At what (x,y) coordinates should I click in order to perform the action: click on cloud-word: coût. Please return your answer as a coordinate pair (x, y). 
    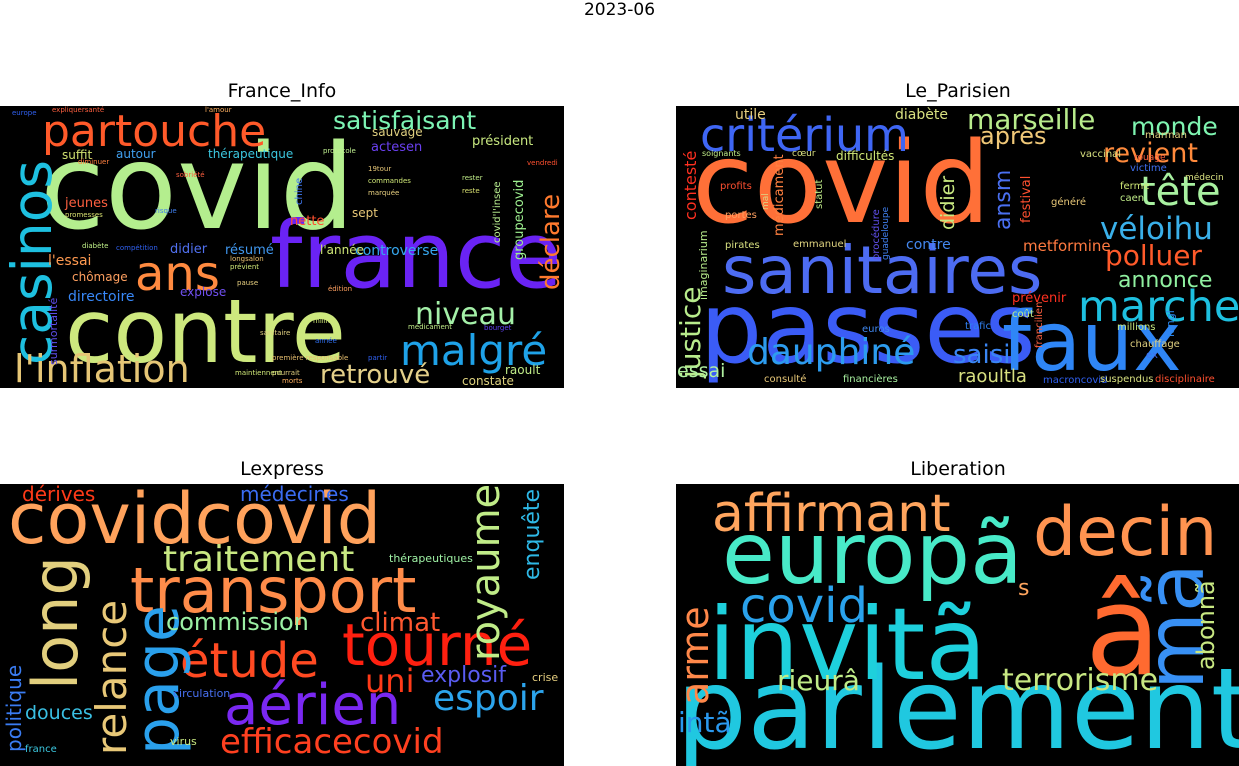
    Looking at the image, I should click on (1023, 314).